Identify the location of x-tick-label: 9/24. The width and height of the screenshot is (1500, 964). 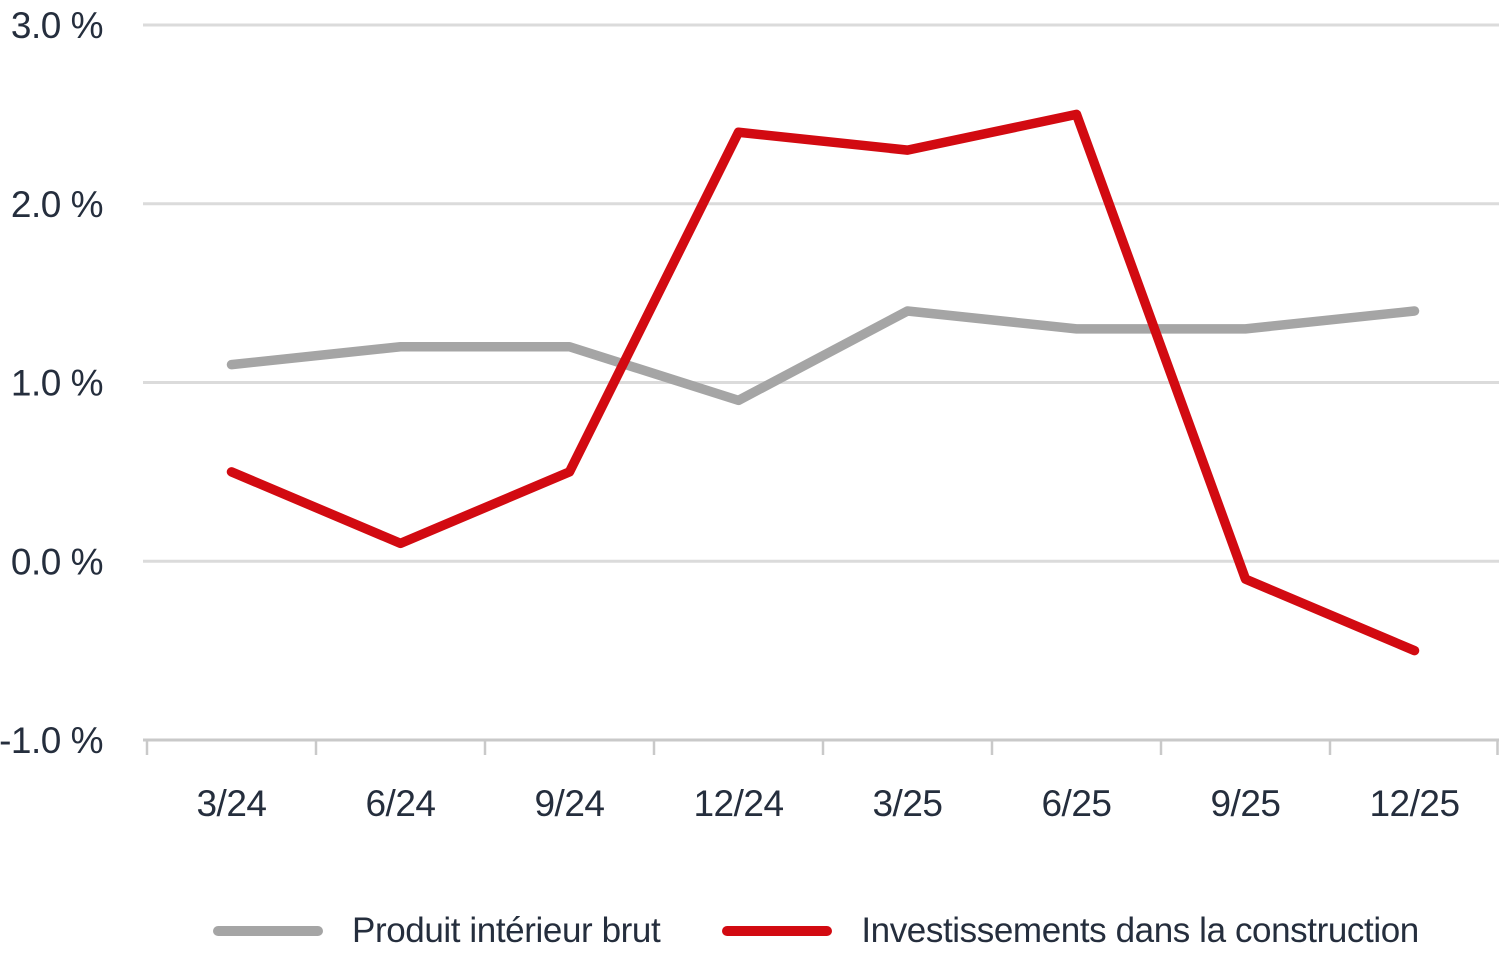
(569, 803).